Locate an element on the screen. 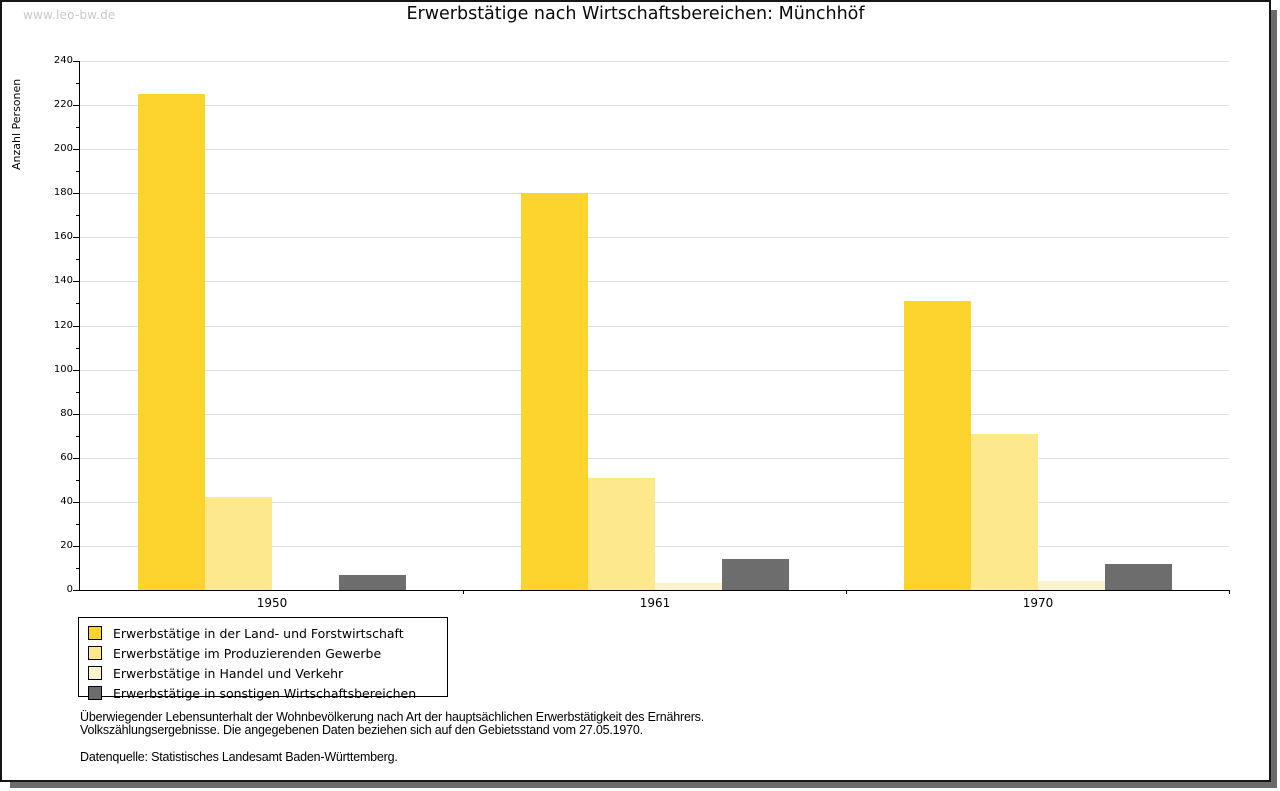 This screenshot has height=791, width=1280. watermark: www.leo-bw.de is located at coordinates (69, 15).